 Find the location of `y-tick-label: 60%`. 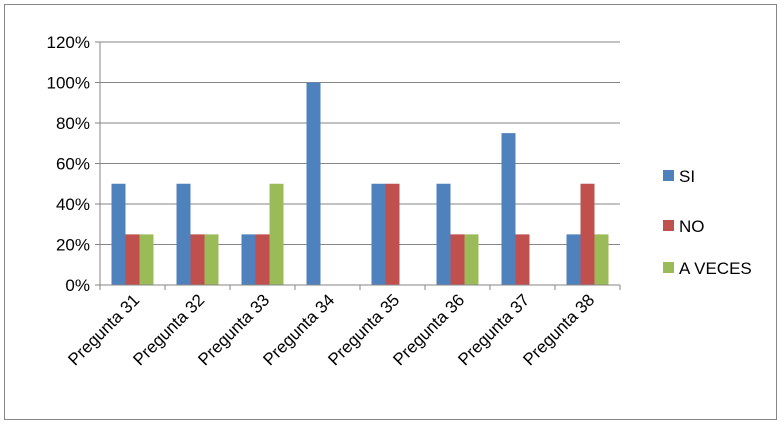

y-tick-label: 60% is located at coordinates (73, 164).